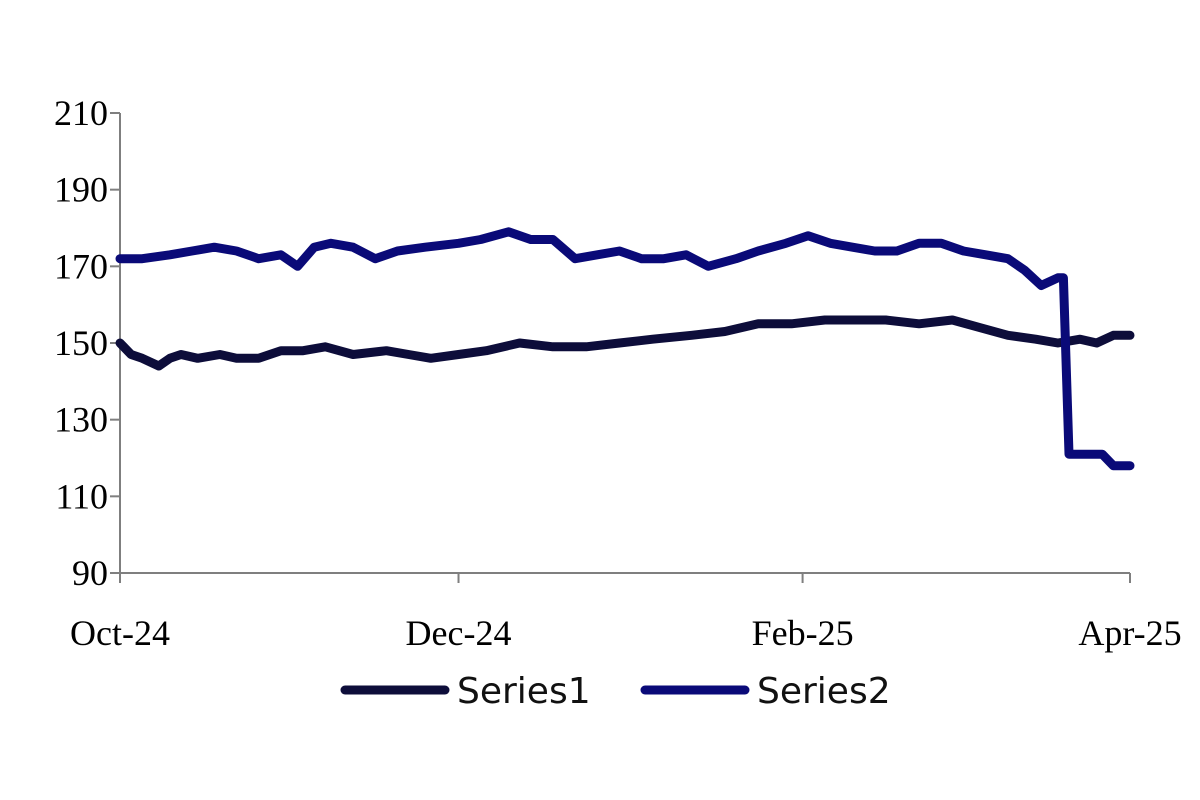  Describe the element at coordinates (81, 496) in the screenshot. I see `y-tick-label: 110` at that location.